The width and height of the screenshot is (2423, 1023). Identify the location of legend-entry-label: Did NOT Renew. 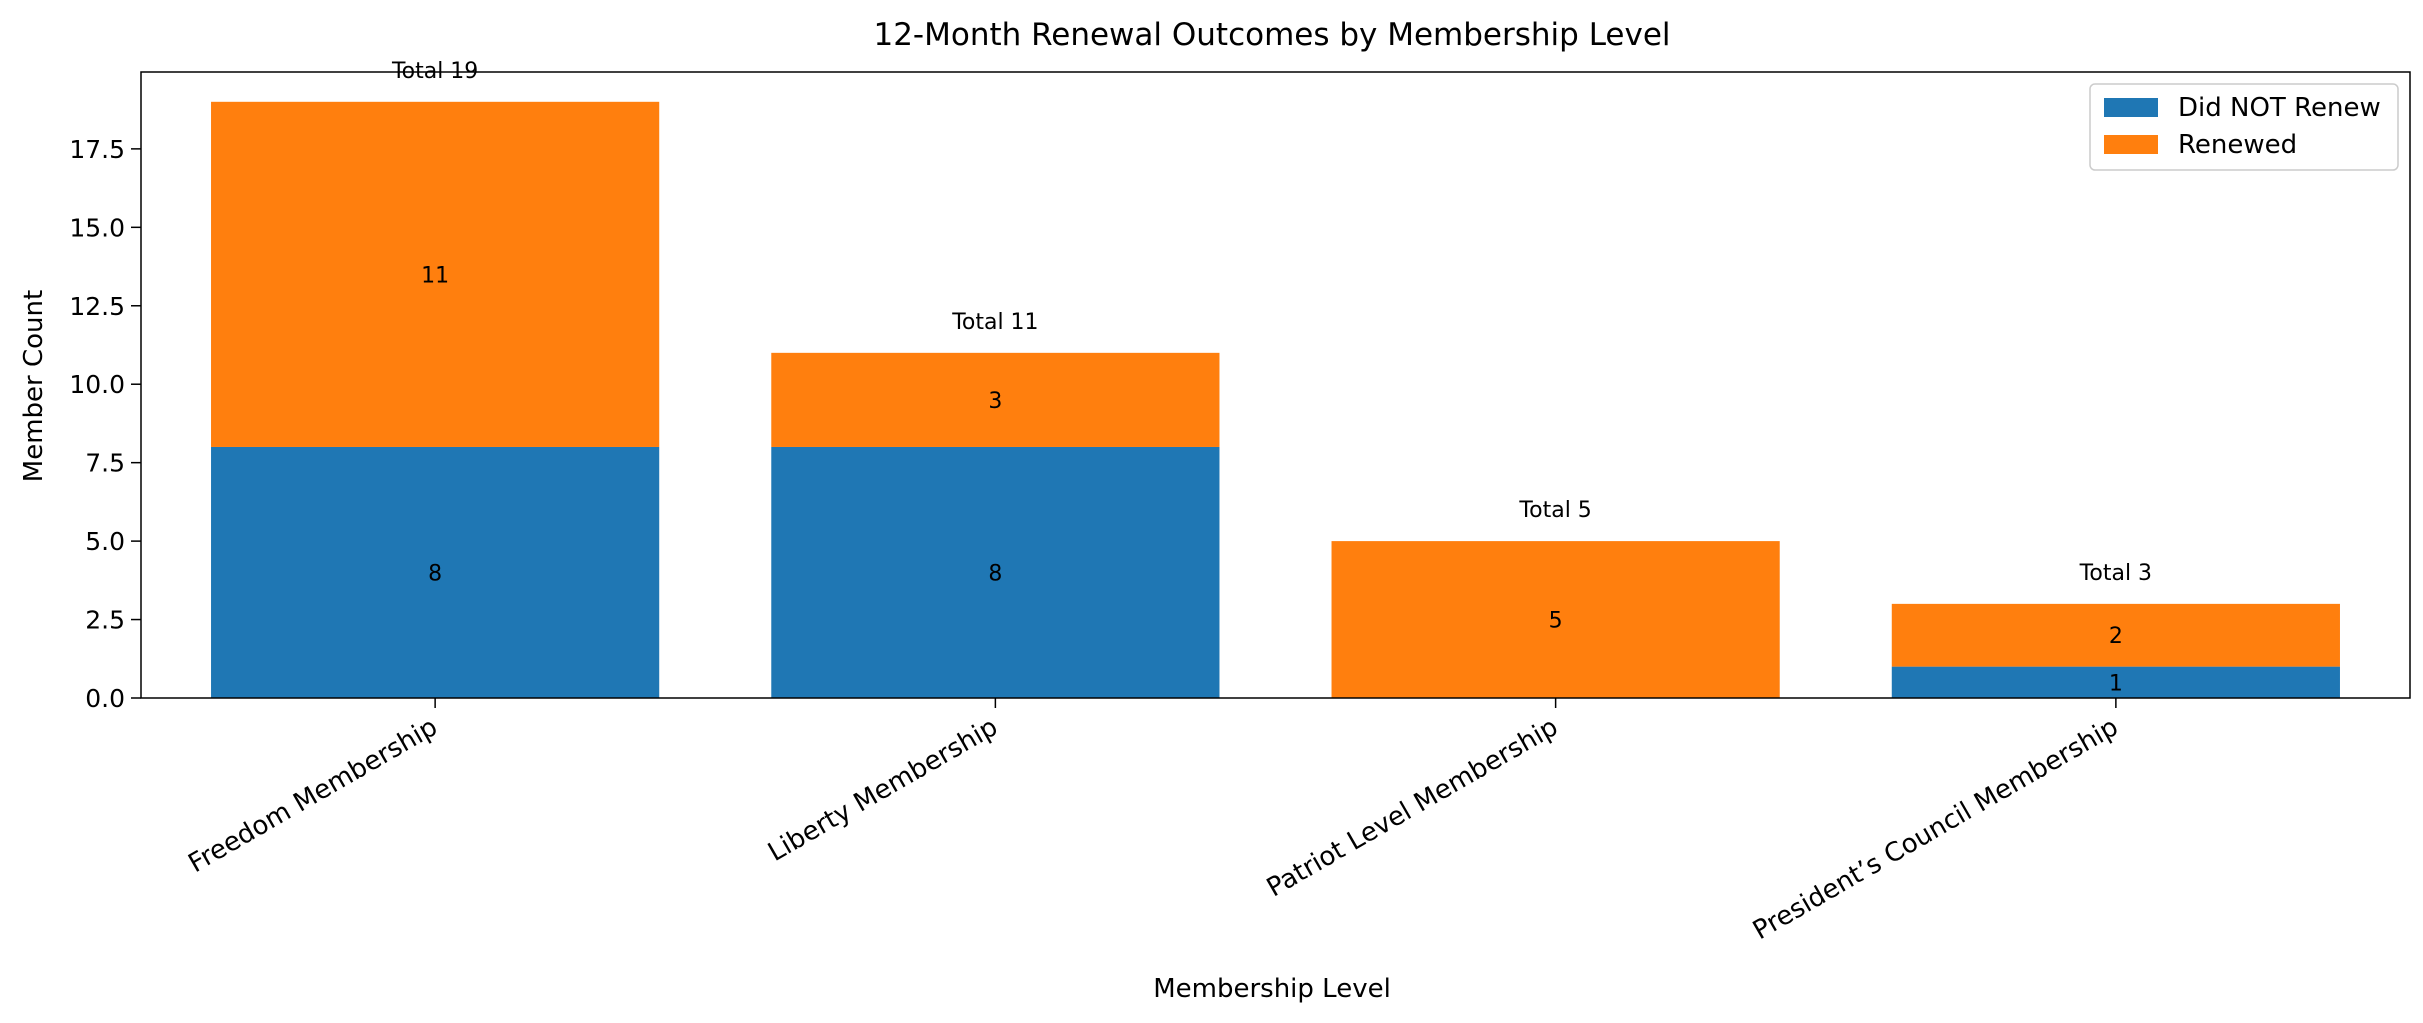
(2279, 108).